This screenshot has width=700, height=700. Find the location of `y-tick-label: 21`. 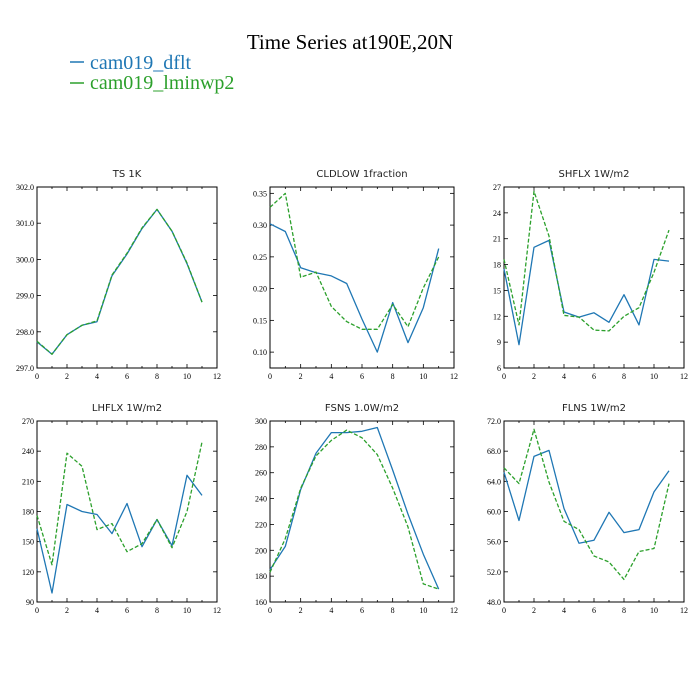

y-tick-label: 21 is located at coordinates (497, 239).